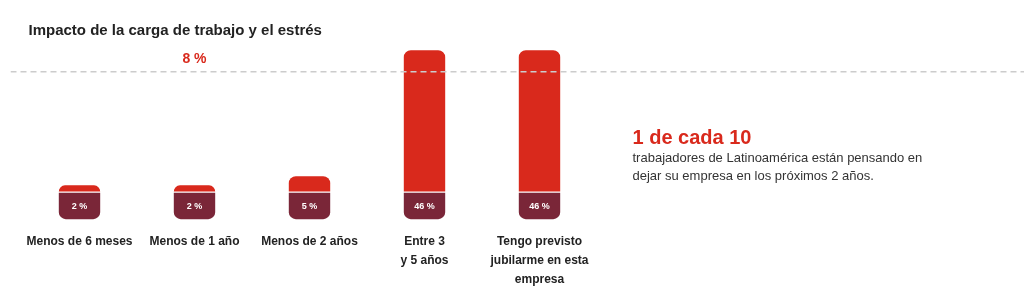 The image size is (1024, 296). Describe the element at coordinates (539, 260) in the screenshot. I see `x-tick-label: Tengo previsto jubilarme en esta empresa` at that location.